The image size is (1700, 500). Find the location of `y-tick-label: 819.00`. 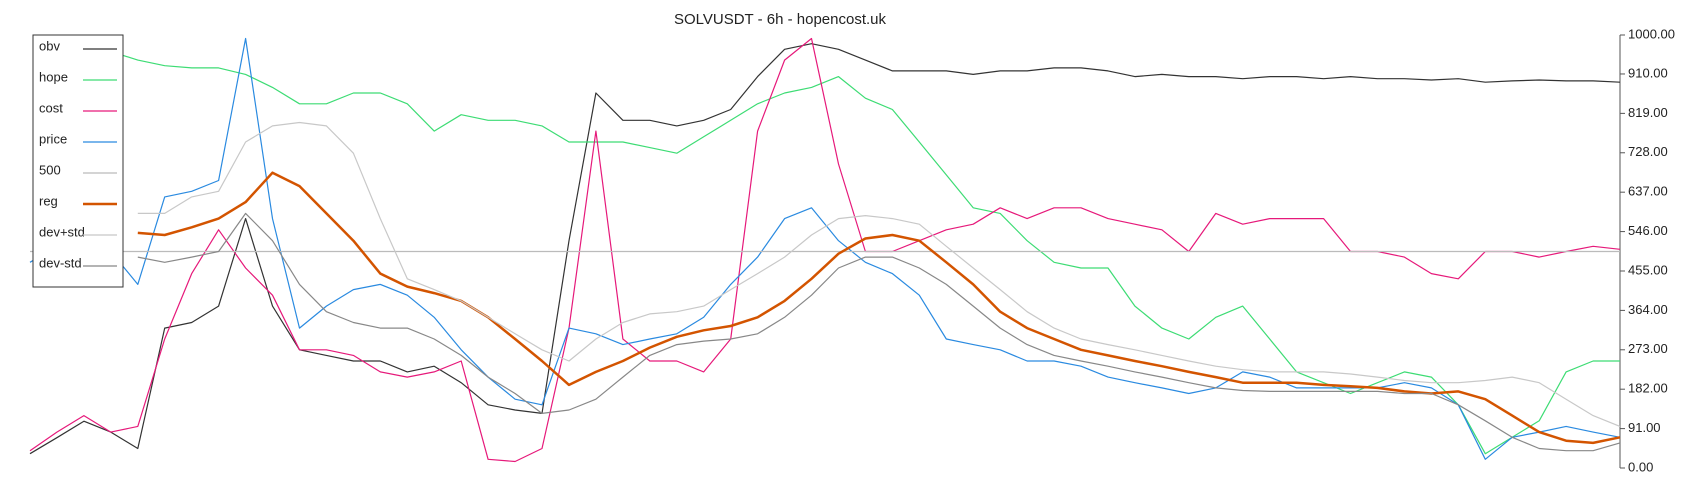

y-tick-label: 819.00 is located at coordinates (1648, 112).